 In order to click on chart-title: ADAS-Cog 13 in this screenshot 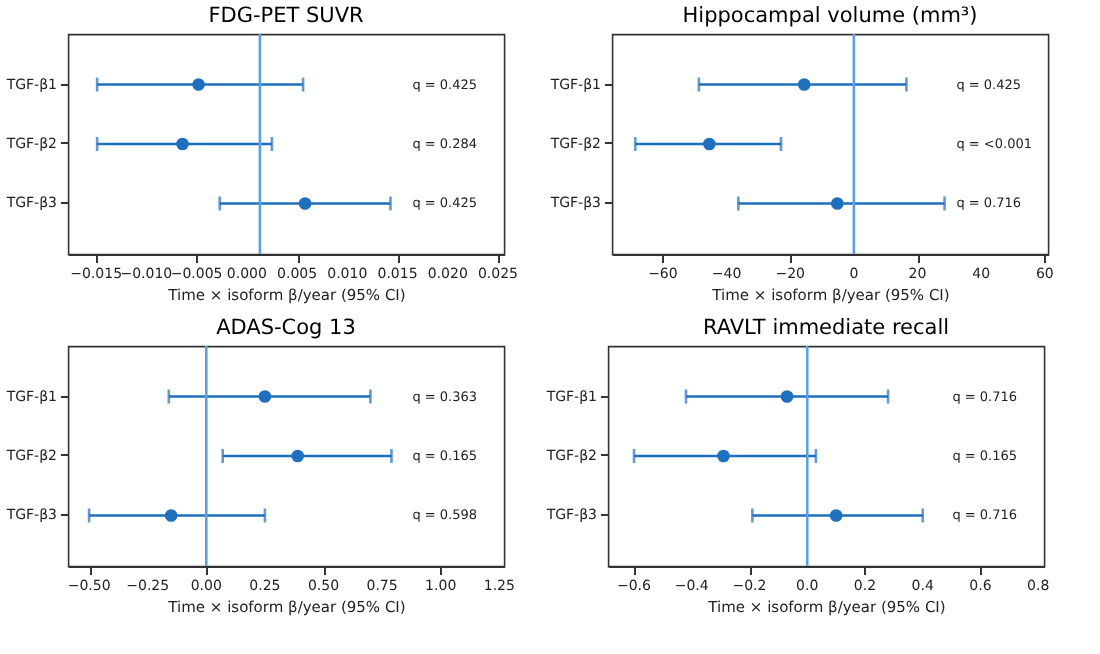, I will do `click(286, 327)`.